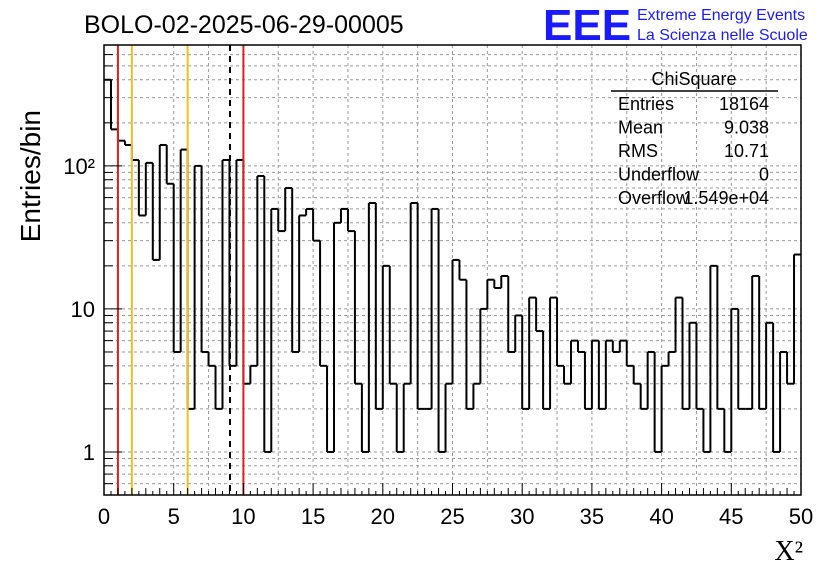 The height and width of the screenshot is (572, 836). I want to click on x-axis-label: X², so click(788, 551).